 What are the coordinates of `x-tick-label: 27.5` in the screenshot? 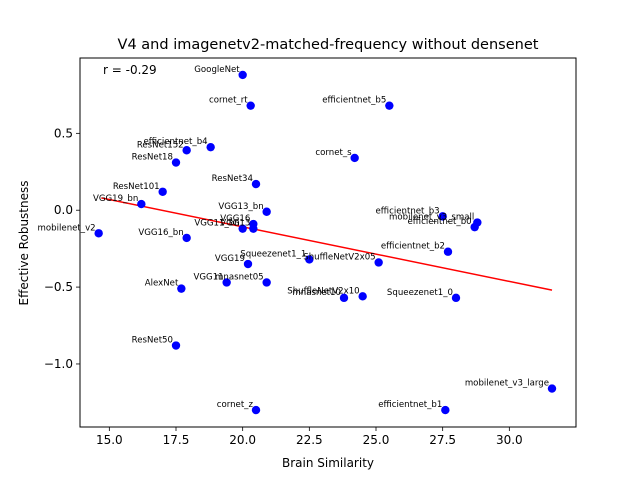 It's located at (442, 440).